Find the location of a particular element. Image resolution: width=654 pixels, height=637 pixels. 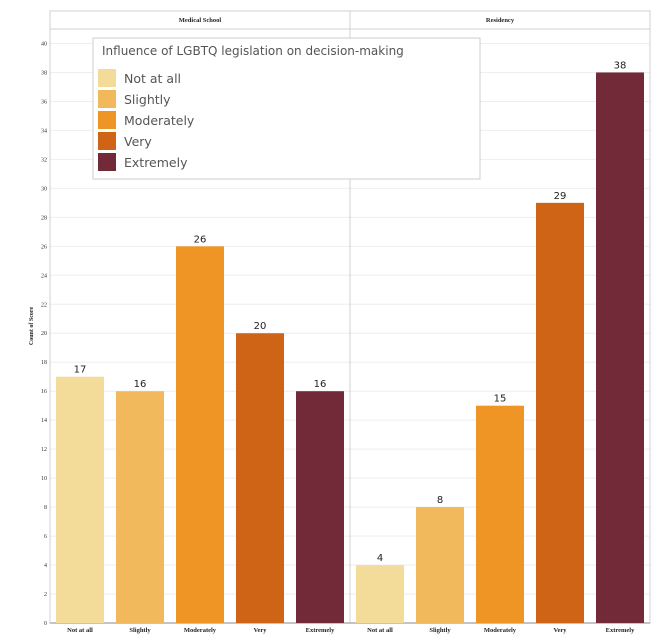

y-tick-label: 8 is located at coordinates (45, 508).